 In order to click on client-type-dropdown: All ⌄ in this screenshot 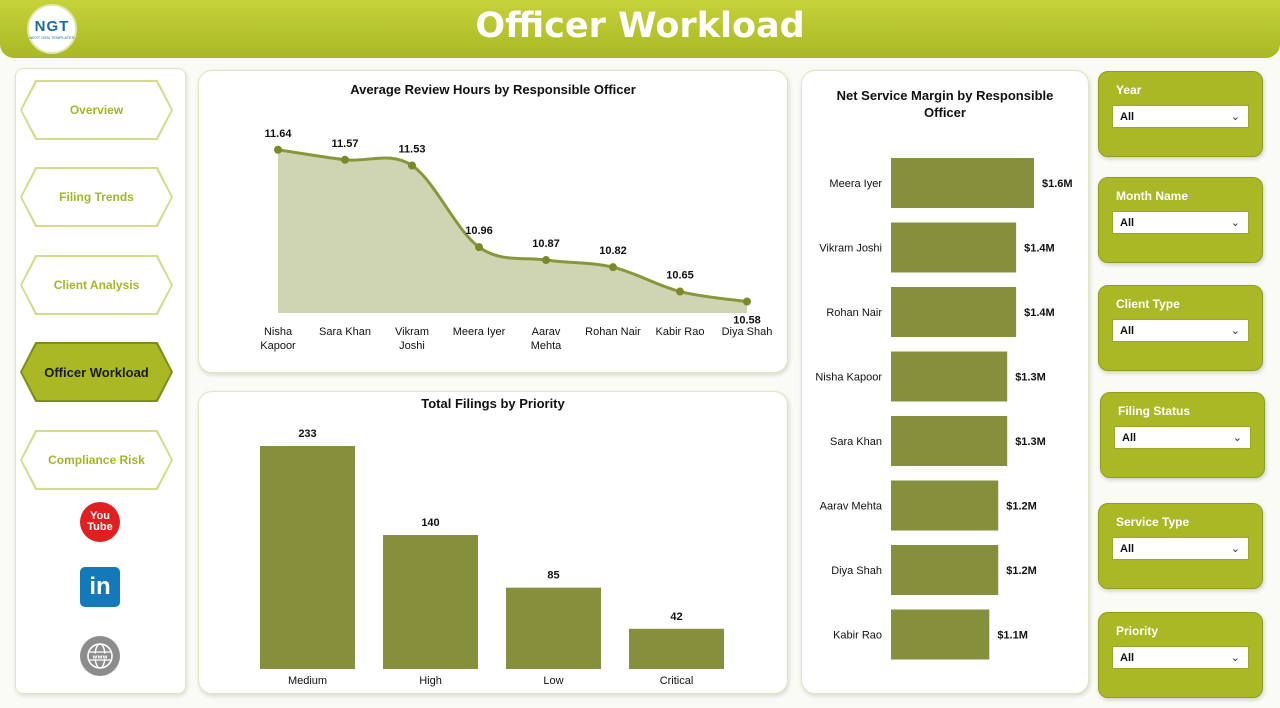, I will do `click(1180, 330)`.